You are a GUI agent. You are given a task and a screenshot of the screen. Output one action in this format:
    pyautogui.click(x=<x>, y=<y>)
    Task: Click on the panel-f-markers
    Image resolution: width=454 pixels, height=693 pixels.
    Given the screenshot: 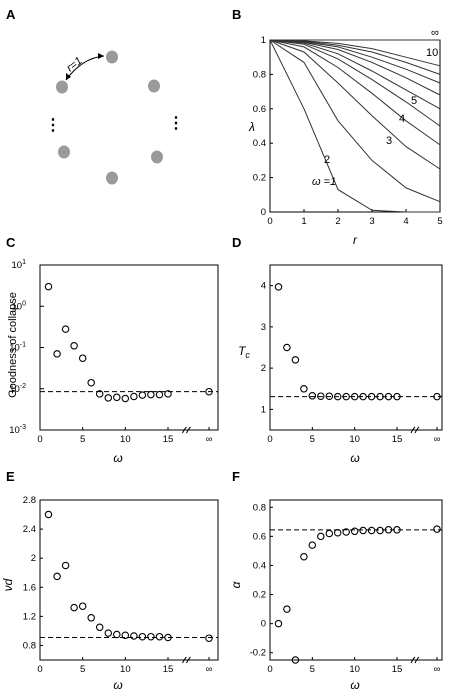 What is the action you would take?
    pyautogui.click(x=356, y=594)
    